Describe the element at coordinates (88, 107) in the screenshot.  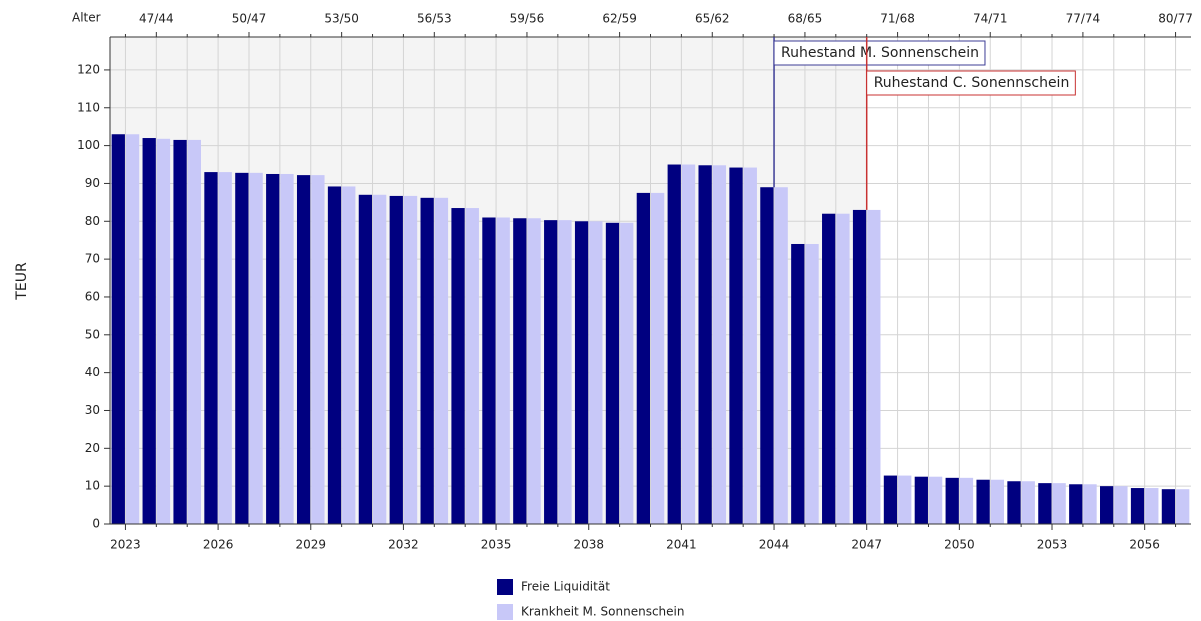
I see `y-tick-label: 110` at that location.